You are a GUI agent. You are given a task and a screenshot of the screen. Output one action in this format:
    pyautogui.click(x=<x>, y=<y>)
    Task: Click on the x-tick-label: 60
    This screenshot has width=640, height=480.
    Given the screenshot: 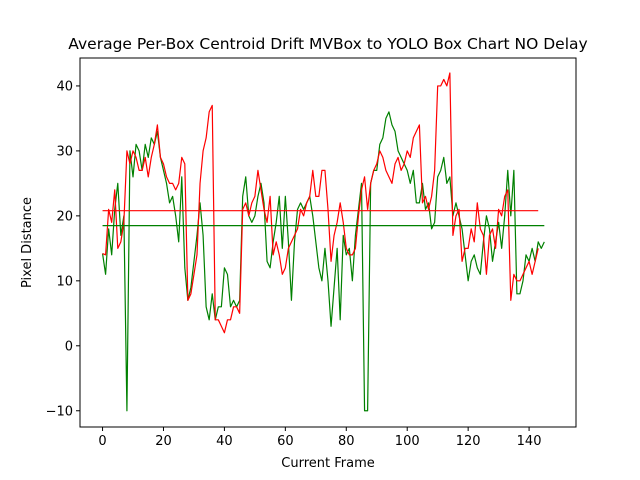 What is the action you would take?
    pyautogui.click(x=285, y=441)
    